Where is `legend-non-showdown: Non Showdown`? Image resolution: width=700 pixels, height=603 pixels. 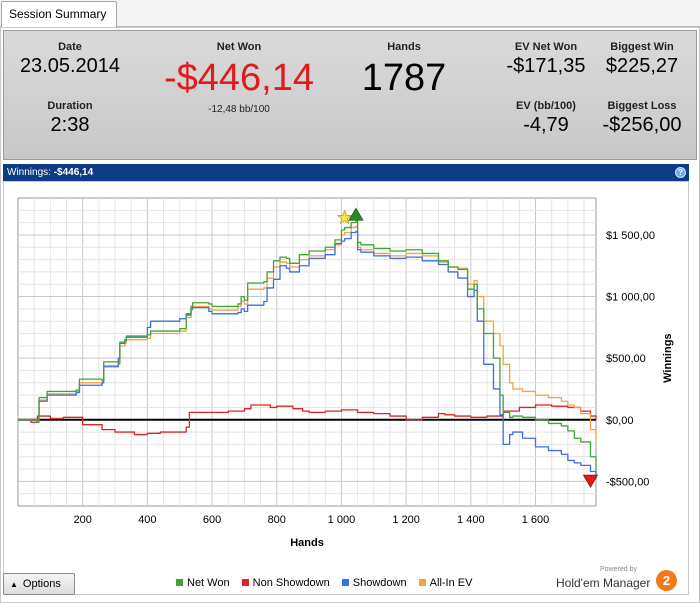
legend-non-showdown: Non Showdown is located at coordinates (285, 583).